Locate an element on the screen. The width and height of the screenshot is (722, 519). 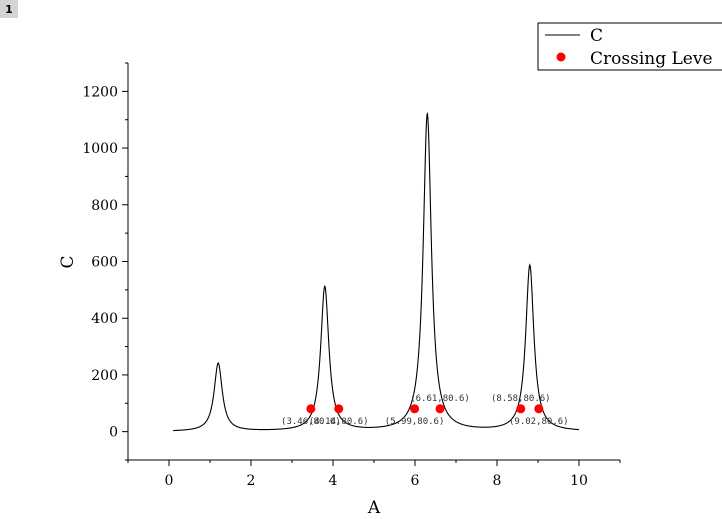
crossing-point-label-6: (9.02,80.6) is located at coordinates (539, 422).